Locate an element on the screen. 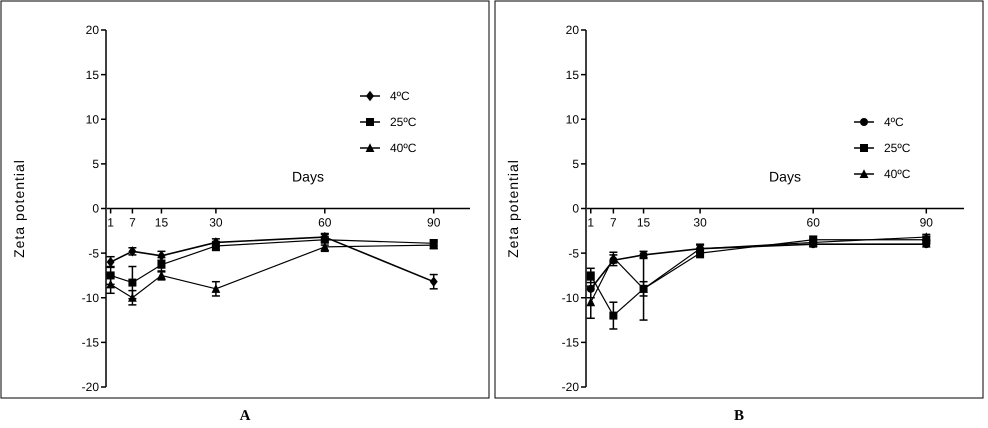 The height and width of the screenshot is (428, 988). text: B is located at coordinates (739, 416).